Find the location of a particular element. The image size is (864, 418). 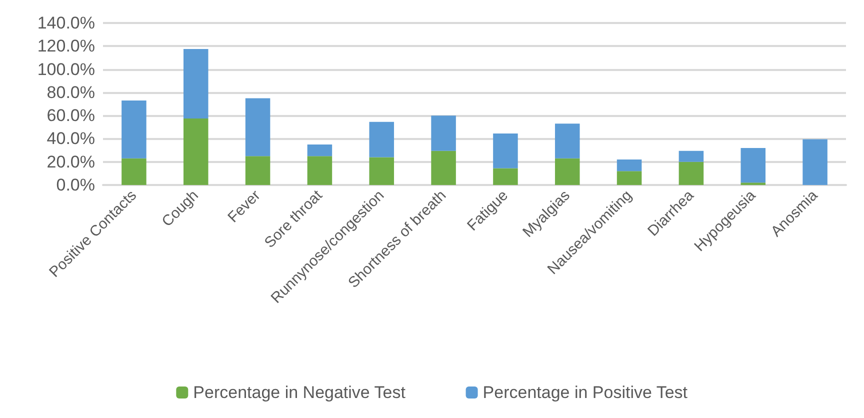

y-tick-label: 40.0% is located at coordinates (70, 138).